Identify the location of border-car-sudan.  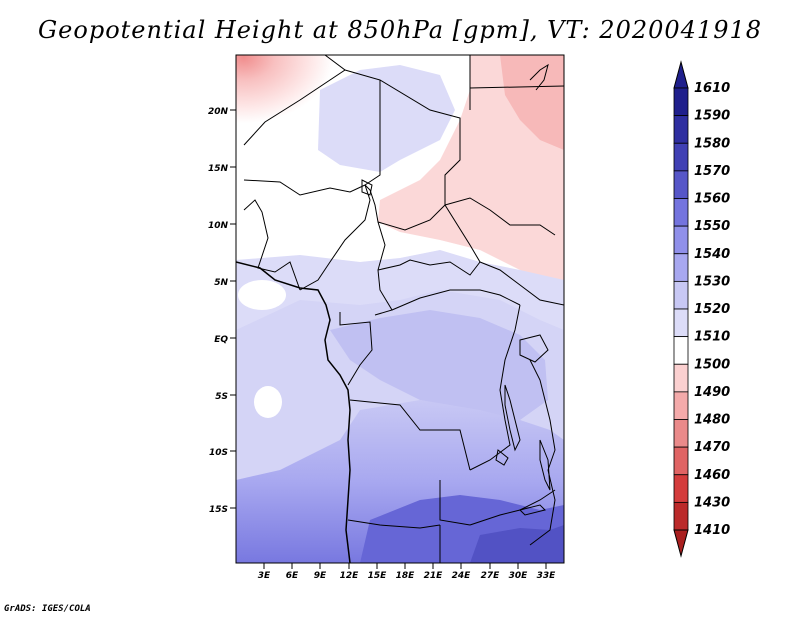
(429, 240).